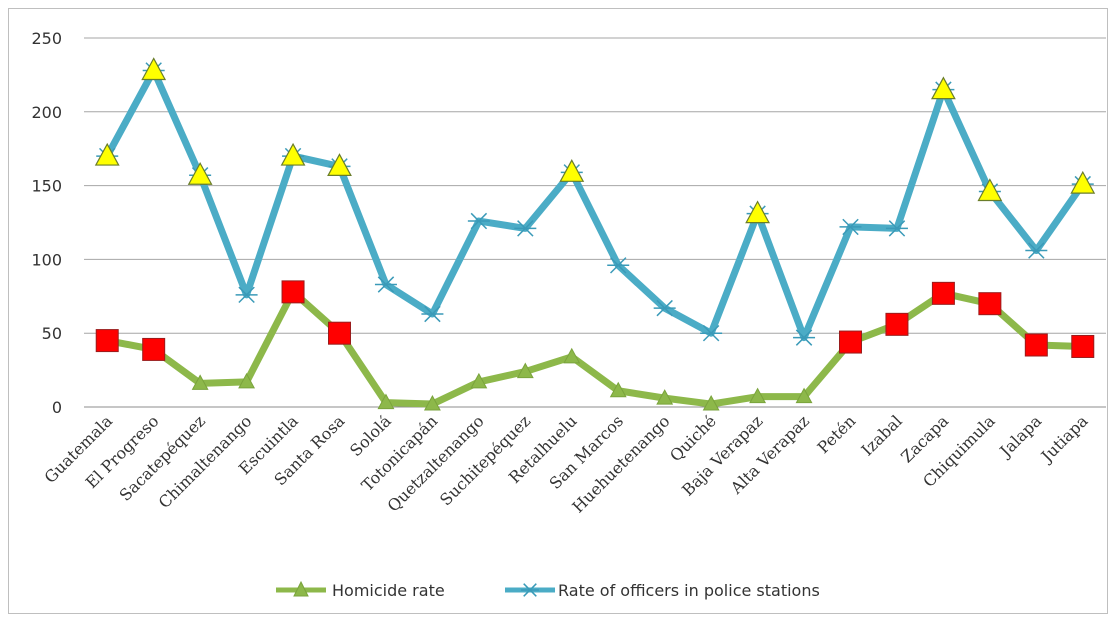  I want to click on x-tick-label: Petén, so click(837, 434).